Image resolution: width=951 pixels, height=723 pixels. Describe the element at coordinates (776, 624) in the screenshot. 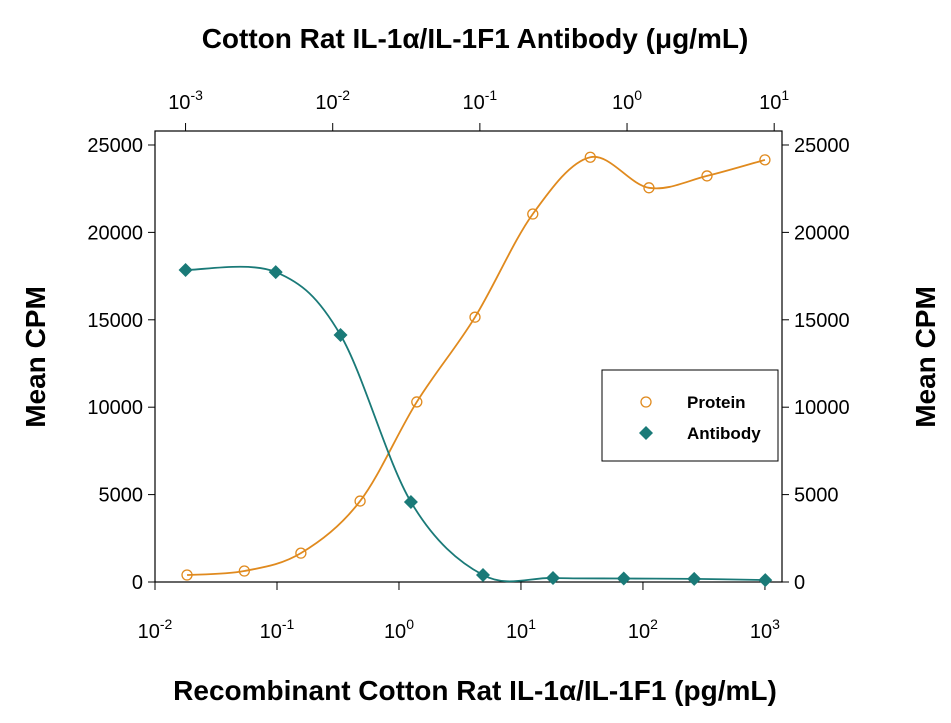

I see `x-tick-label-exp: 3` at that location.